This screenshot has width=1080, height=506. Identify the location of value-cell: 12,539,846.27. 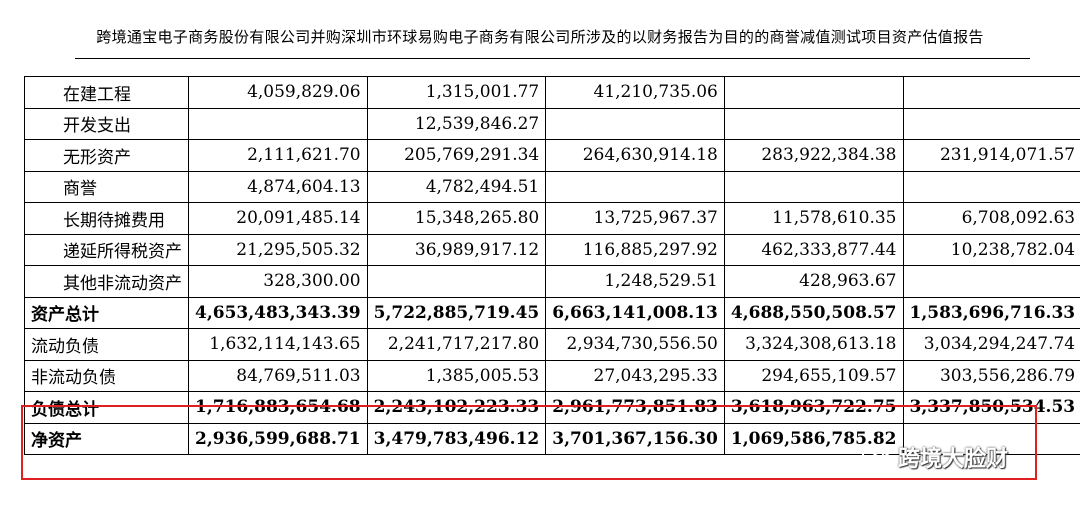
(456, 123).